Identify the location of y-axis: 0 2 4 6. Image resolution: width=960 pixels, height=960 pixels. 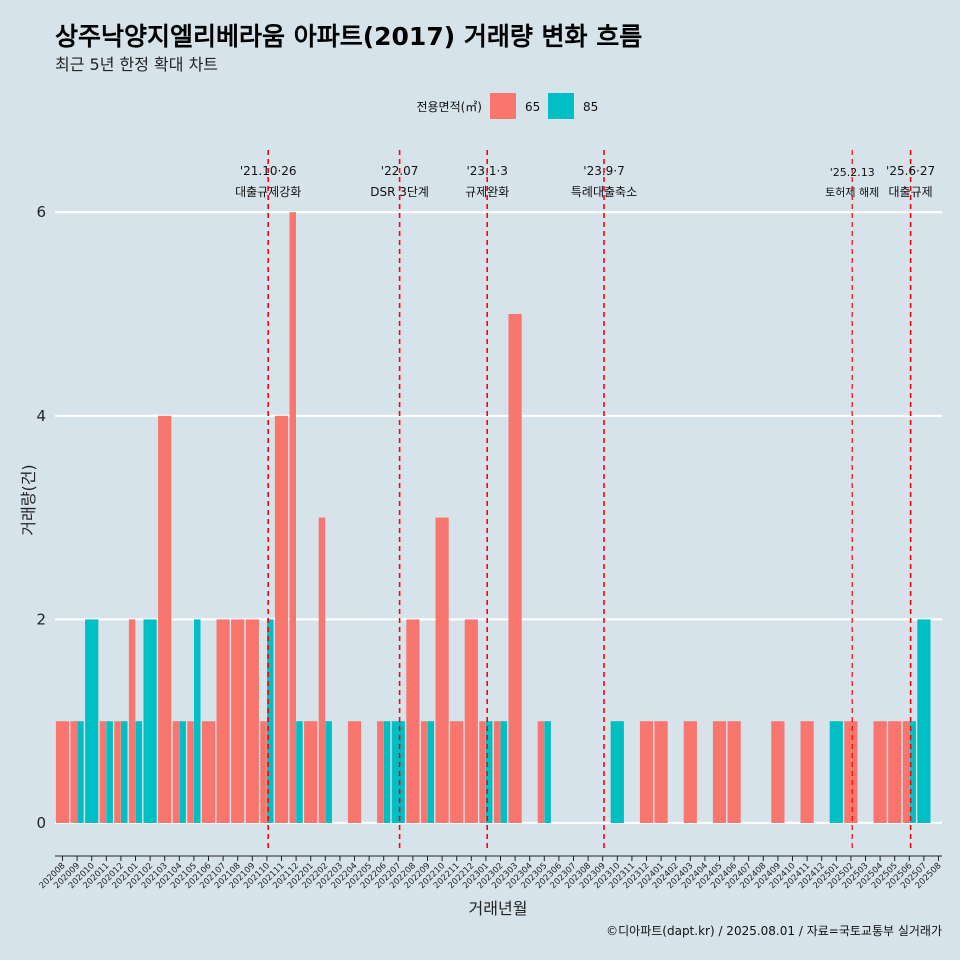
(41, 517).